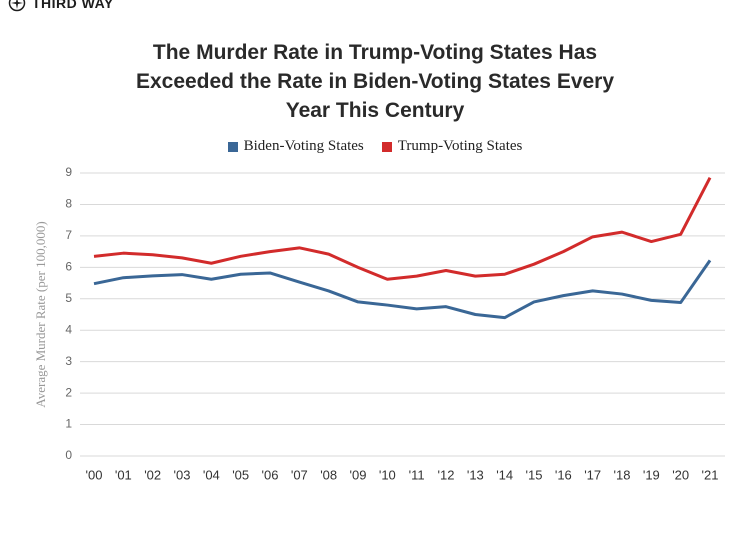 This screenshot has width=750, height=536. I want to click on legend-label: Biden-Voting States, so click(303, 146).